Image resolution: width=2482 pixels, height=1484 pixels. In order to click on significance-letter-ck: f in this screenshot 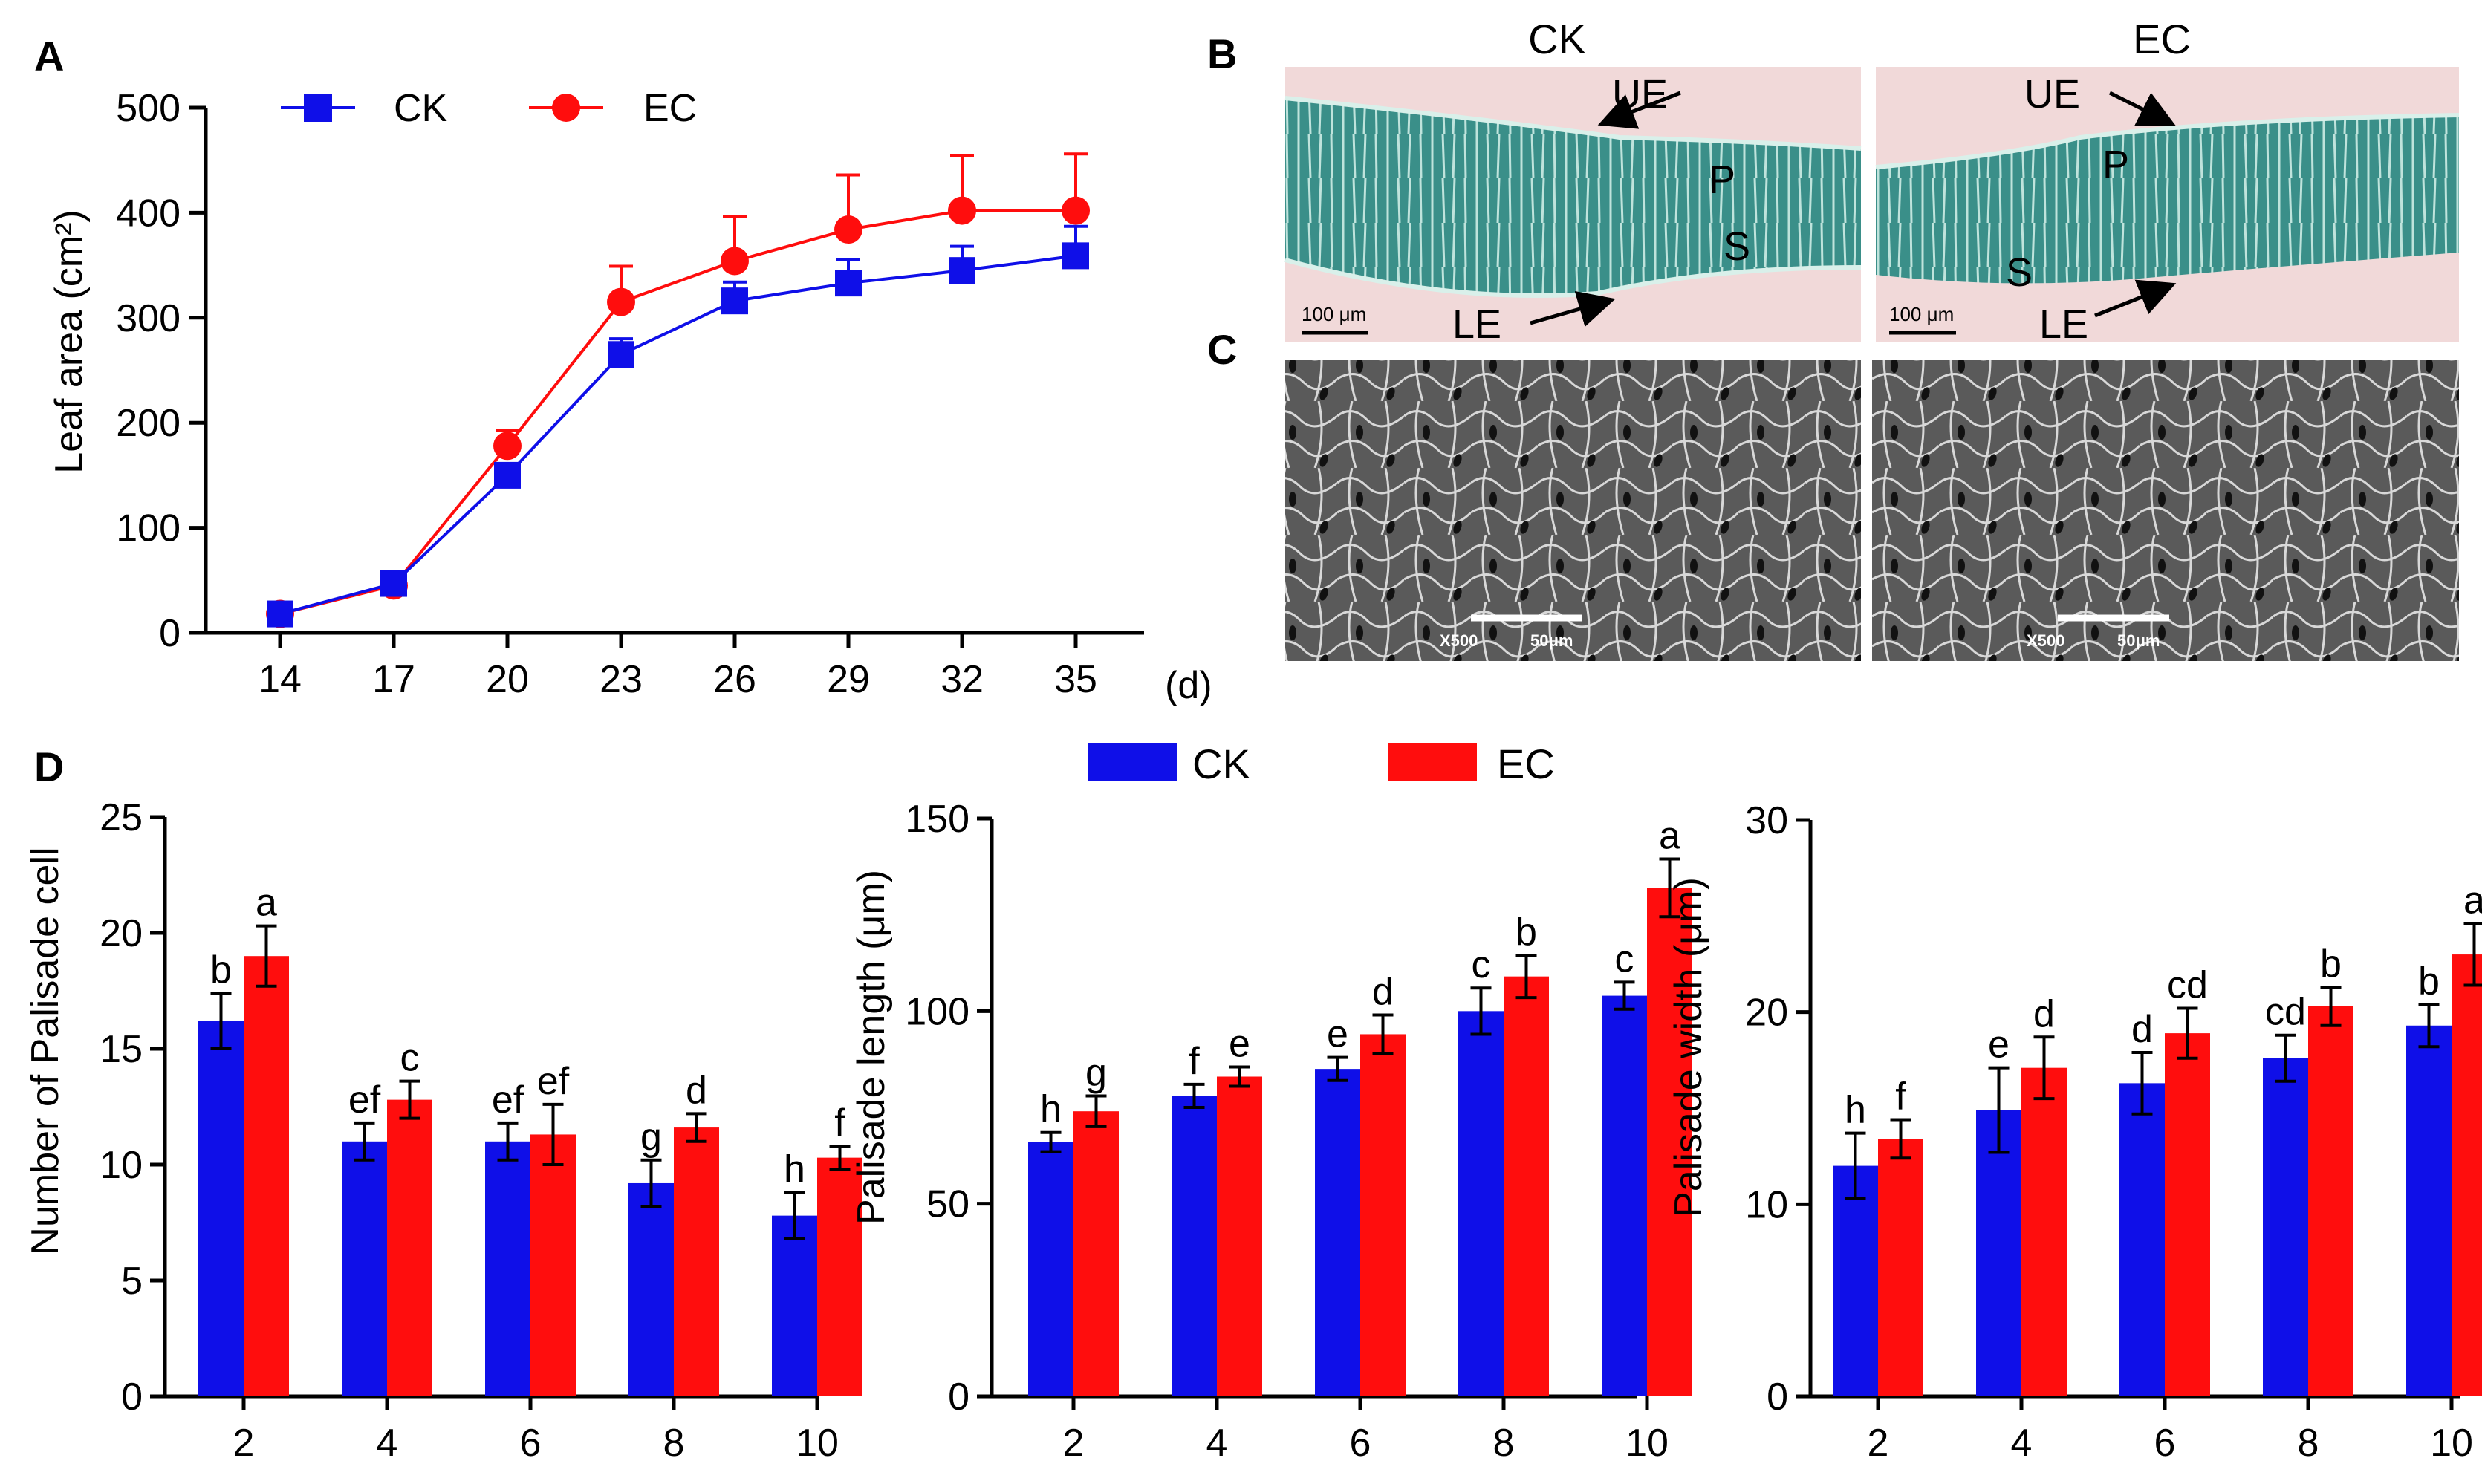, I will do `click(1194, 1062)`.